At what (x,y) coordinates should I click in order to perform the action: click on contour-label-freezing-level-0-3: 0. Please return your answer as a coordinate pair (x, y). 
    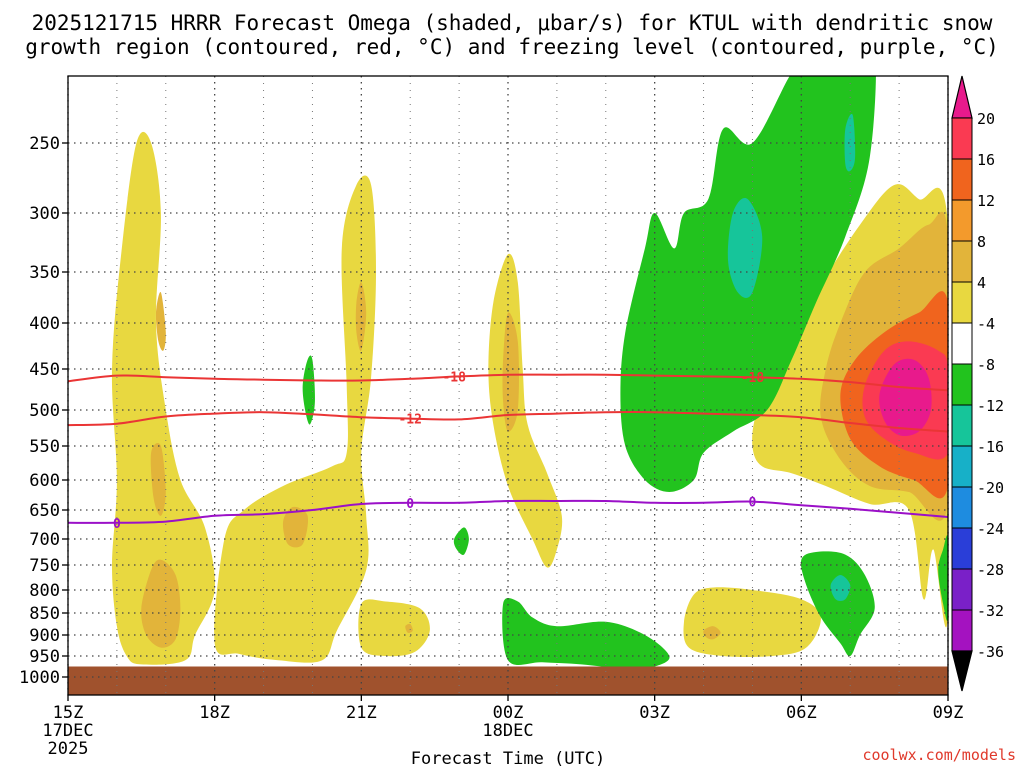
    Looking at the image, I should click on (753, 503).